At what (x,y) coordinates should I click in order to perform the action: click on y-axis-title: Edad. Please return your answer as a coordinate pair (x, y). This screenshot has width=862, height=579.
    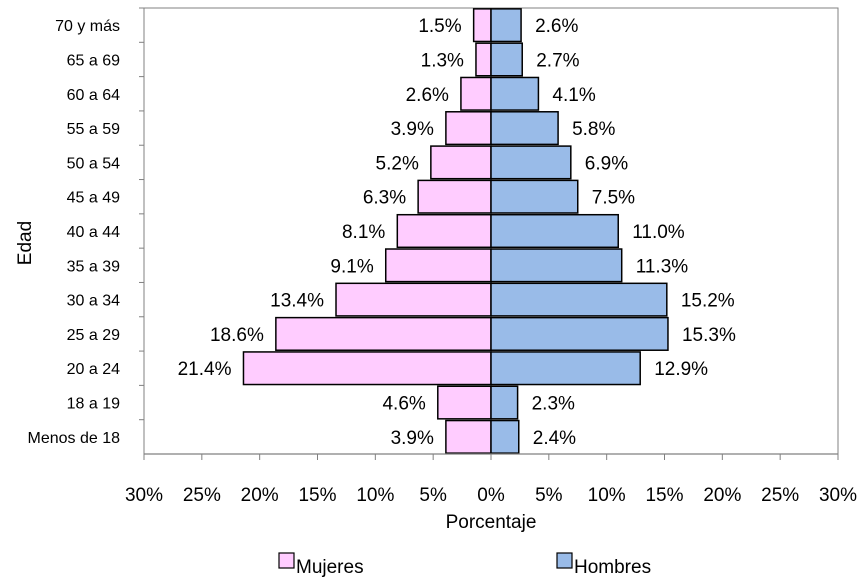
    Looking at the image, I should click on (25, 243).